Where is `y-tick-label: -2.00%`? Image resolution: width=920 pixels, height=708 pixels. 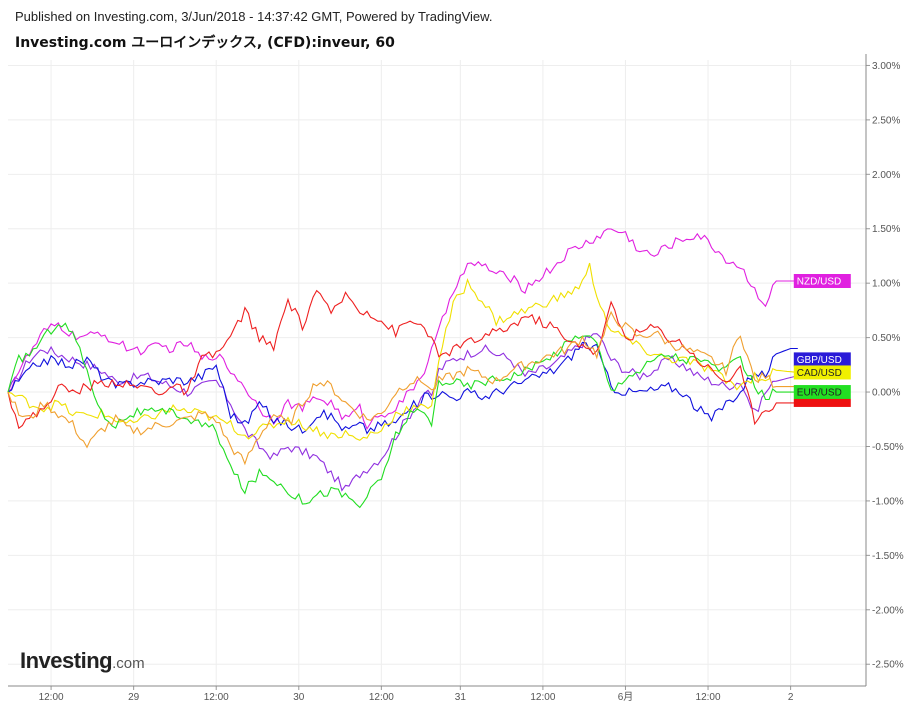 y-tick-label: -2.00% is located at coordinates (888, 610).